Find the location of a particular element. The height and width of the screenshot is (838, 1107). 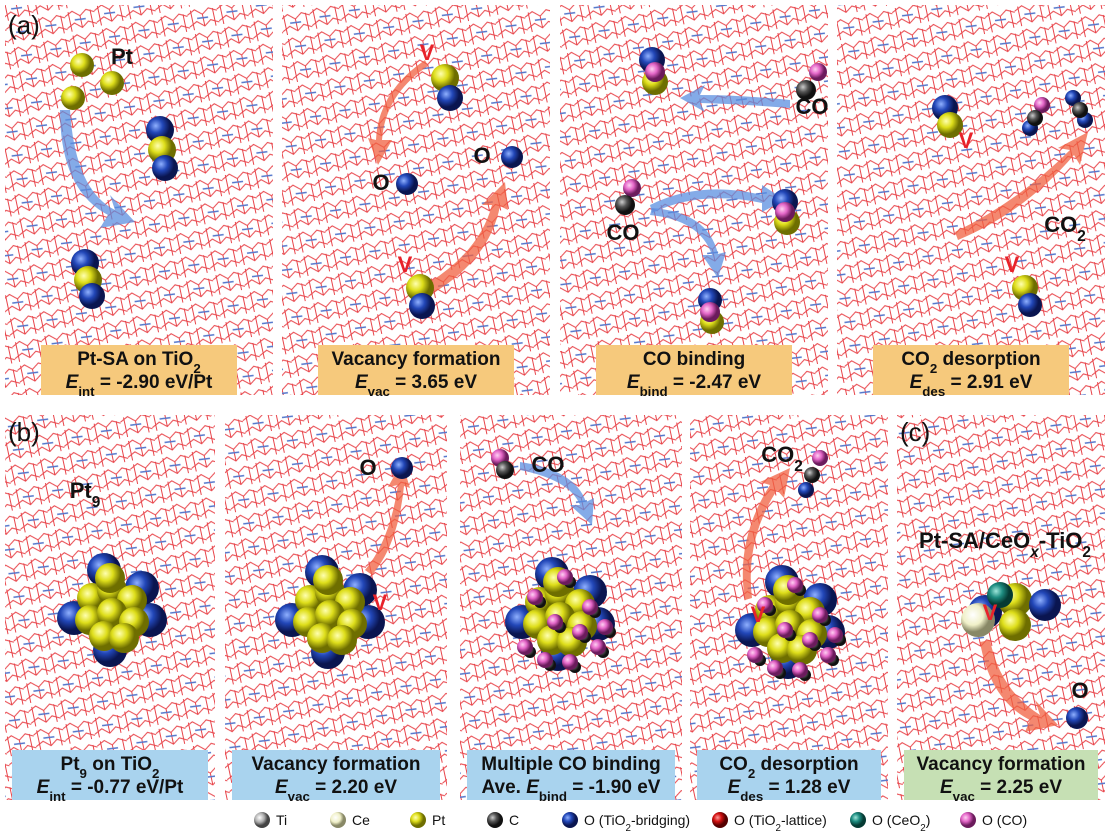

caption-energy: Eint = -0.77 eV/Pt is located at coordinates (110, 790).